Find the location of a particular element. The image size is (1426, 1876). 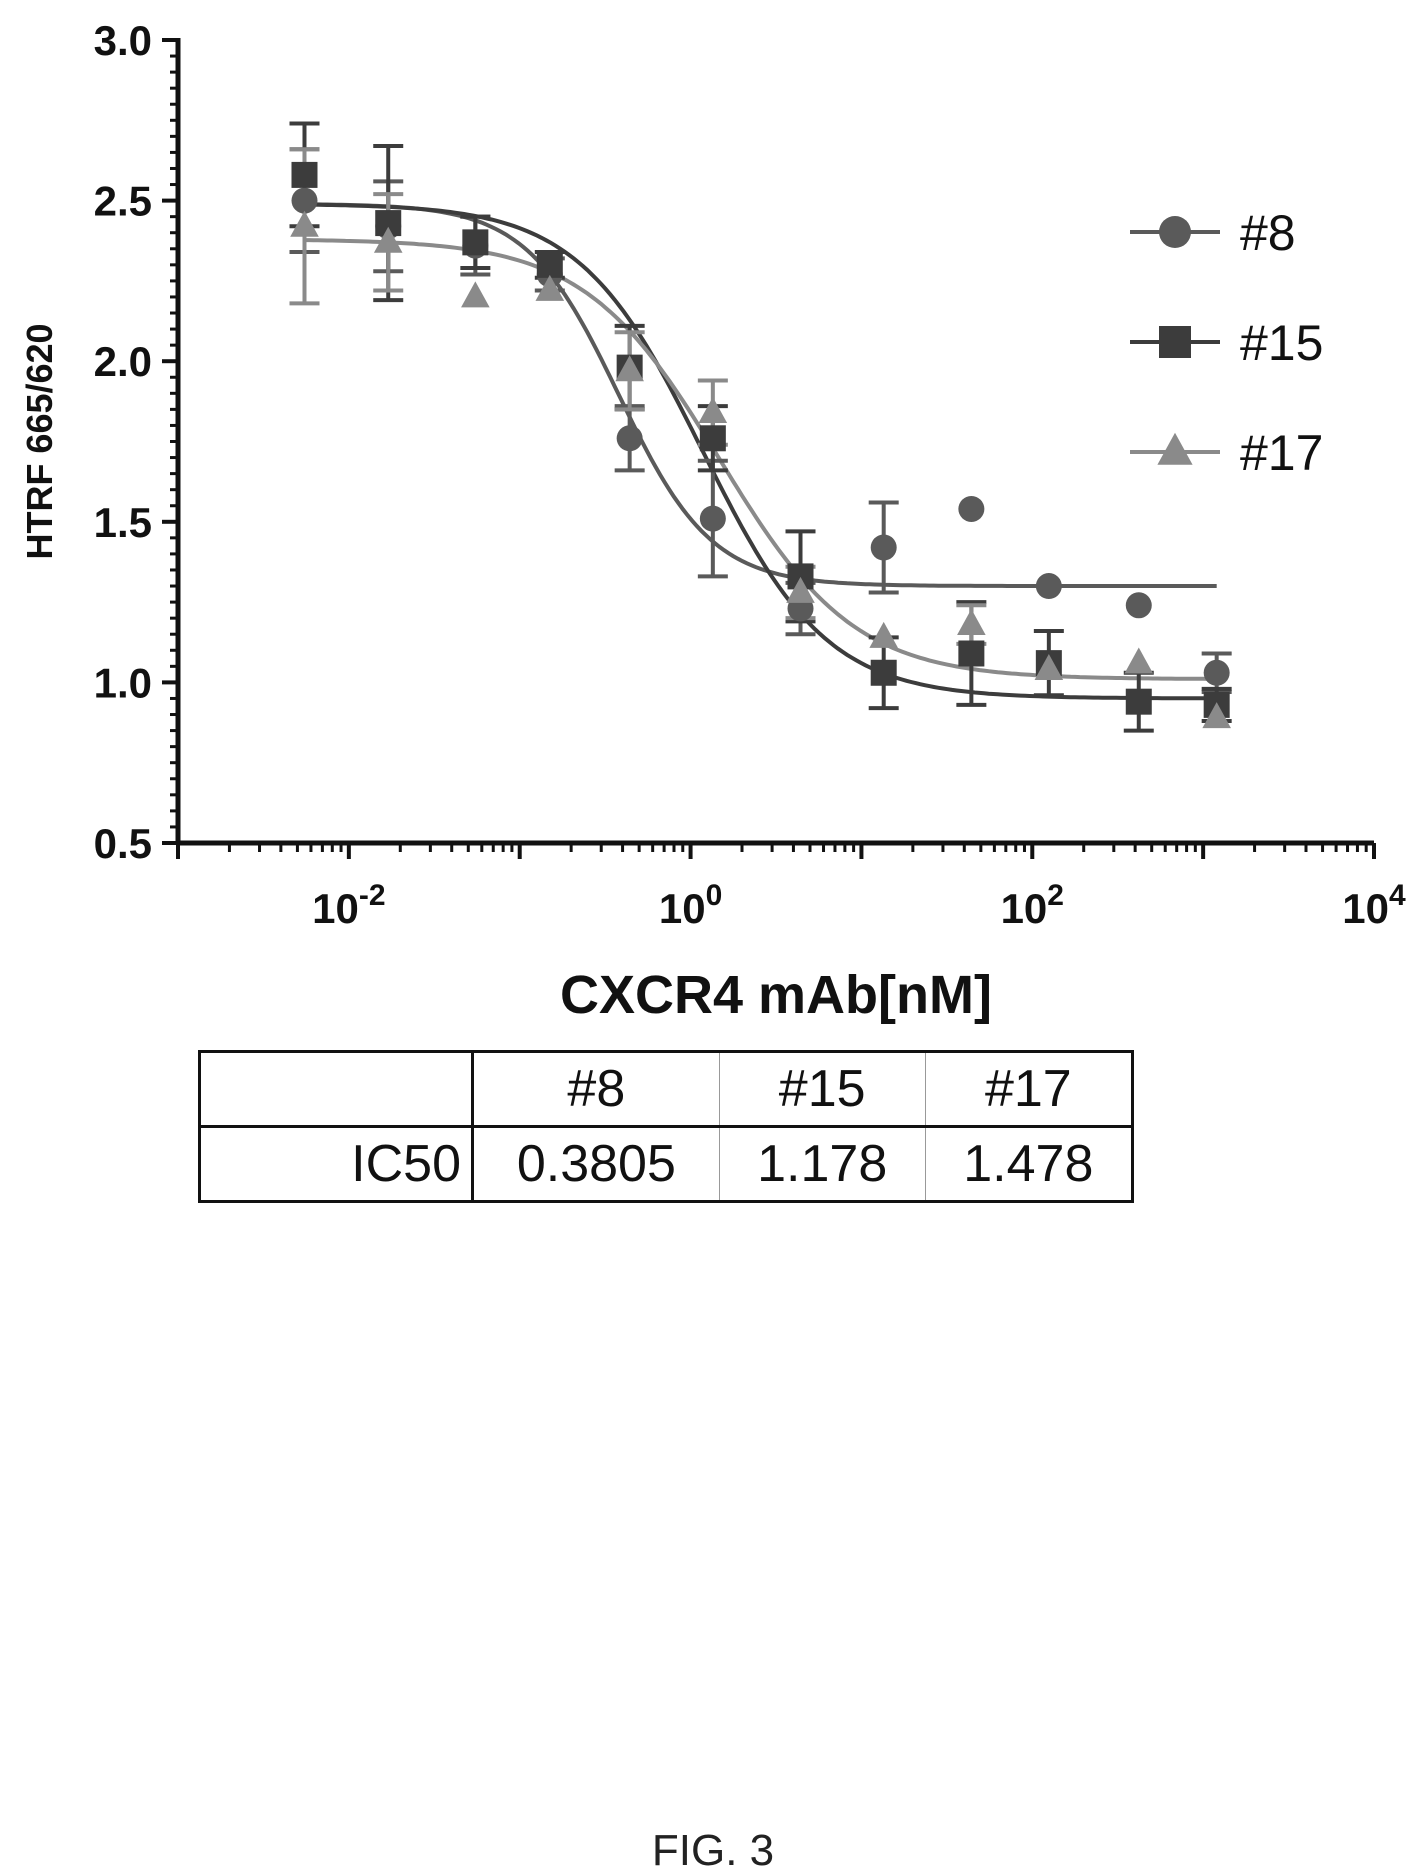

table-row-label: IC50 is located at coordinates (336, 1164).